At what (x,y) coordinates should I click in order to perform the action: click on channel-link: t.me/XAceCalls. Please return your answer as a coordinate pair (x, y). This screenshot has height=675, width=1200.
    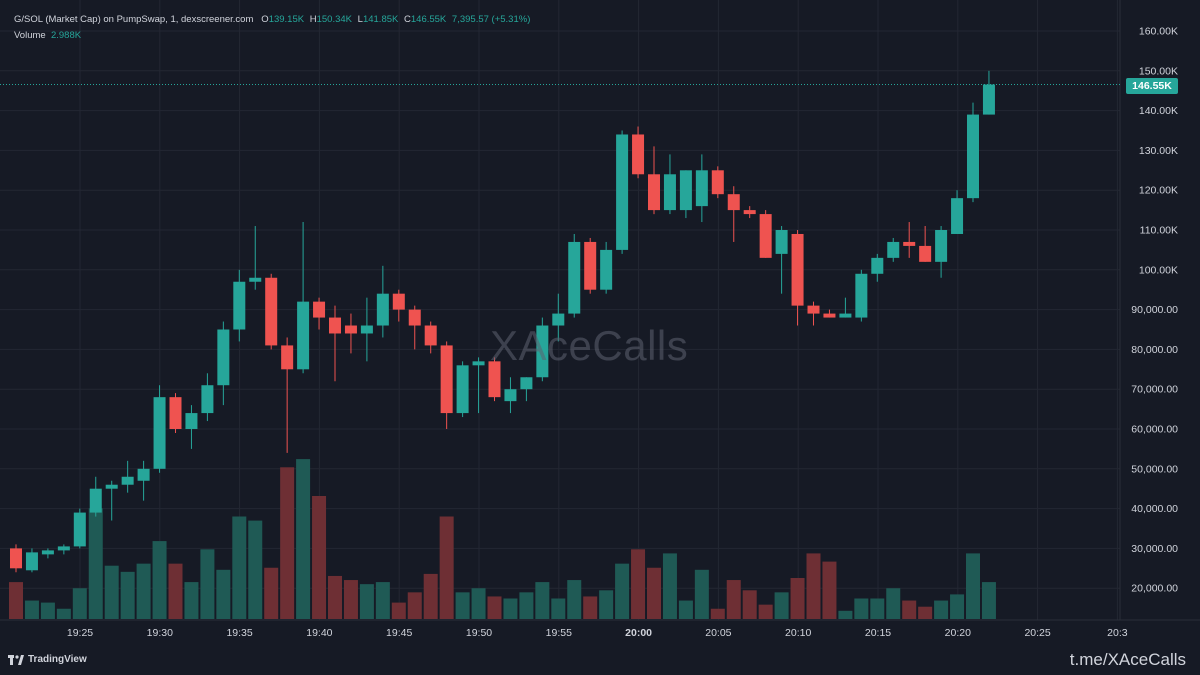
    Looking at the image, I should click on (1127, 659).